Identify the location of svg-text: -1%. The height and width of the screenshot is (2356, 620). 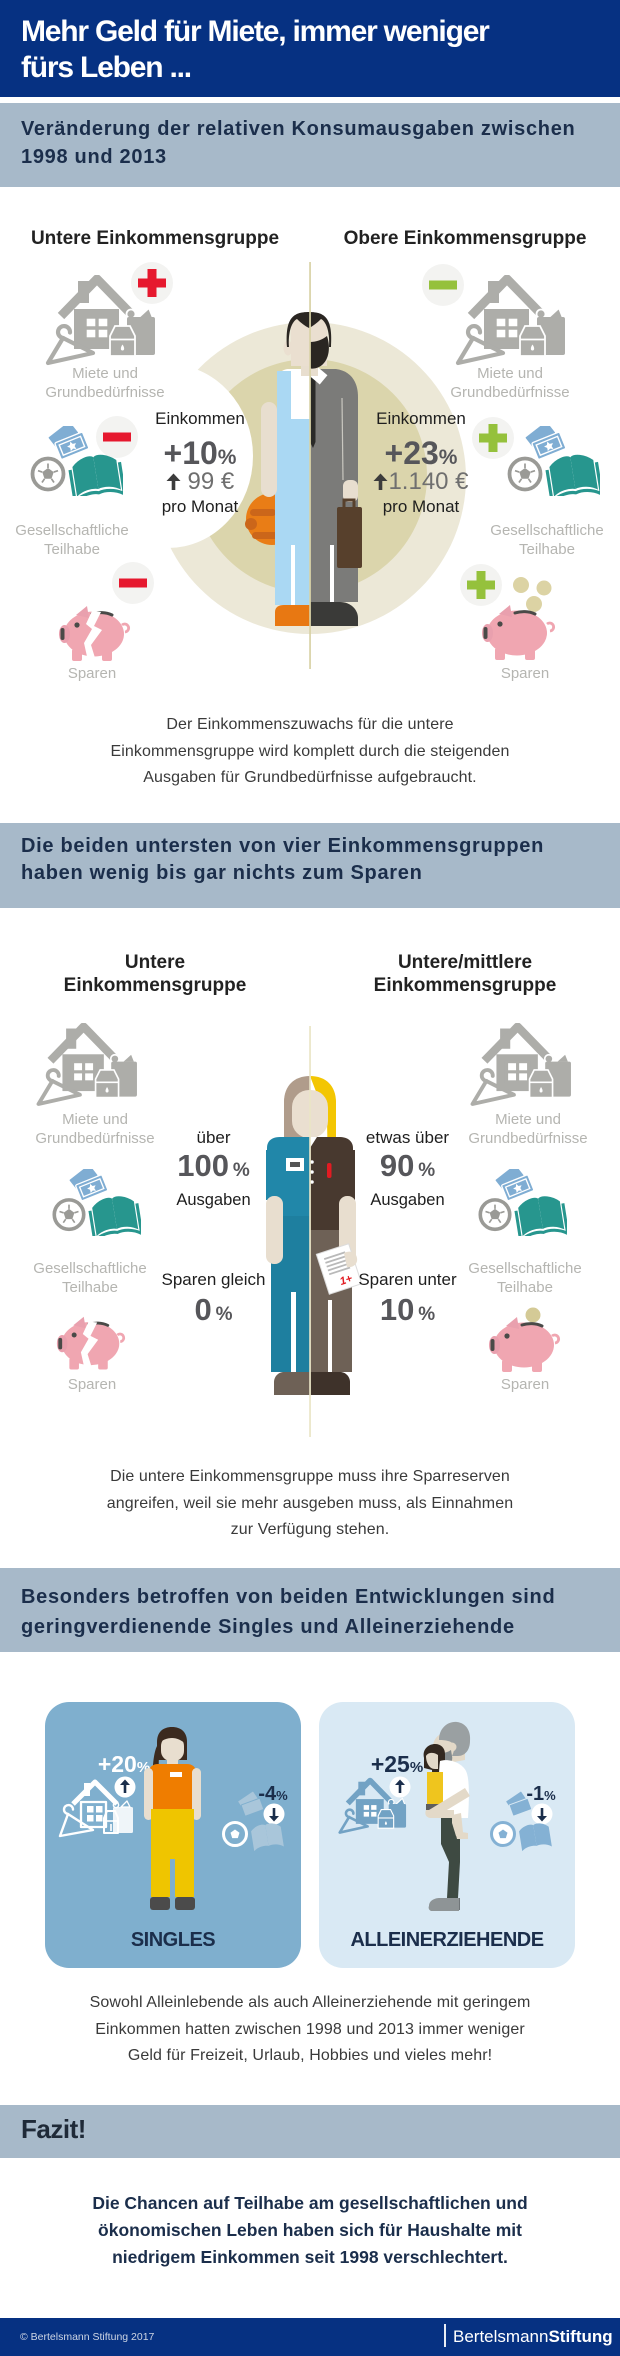
(541, 1794).